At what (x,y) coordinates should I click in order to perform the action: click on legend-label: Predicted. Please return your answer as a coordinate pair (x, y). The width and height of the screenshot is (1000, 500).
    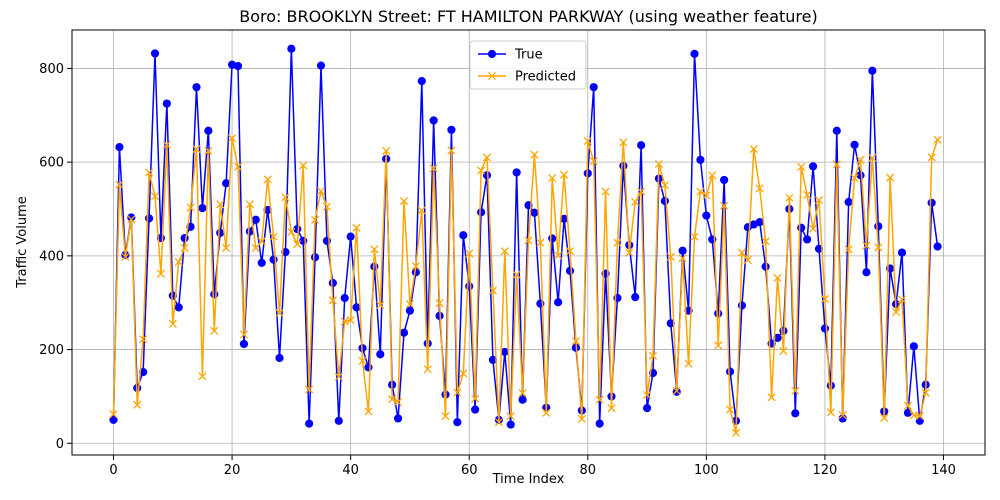
    Looking at the image, I should click on (545, 77).